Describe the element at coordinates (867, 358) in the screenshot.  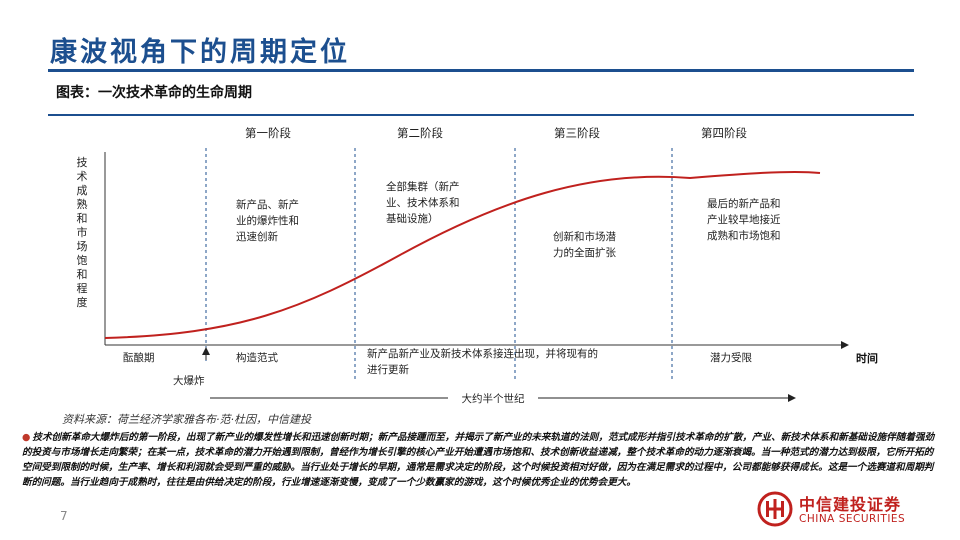
I see `x-axis-label: 时间` at that location.